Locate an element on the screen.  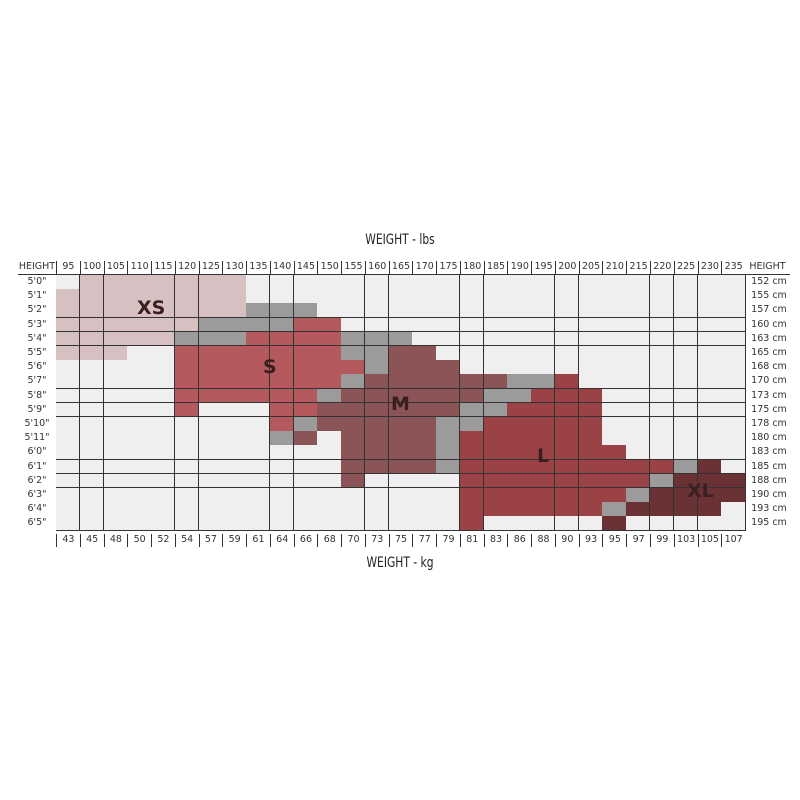
x-tick-kg: 99 is located at coordinates (662, 540).